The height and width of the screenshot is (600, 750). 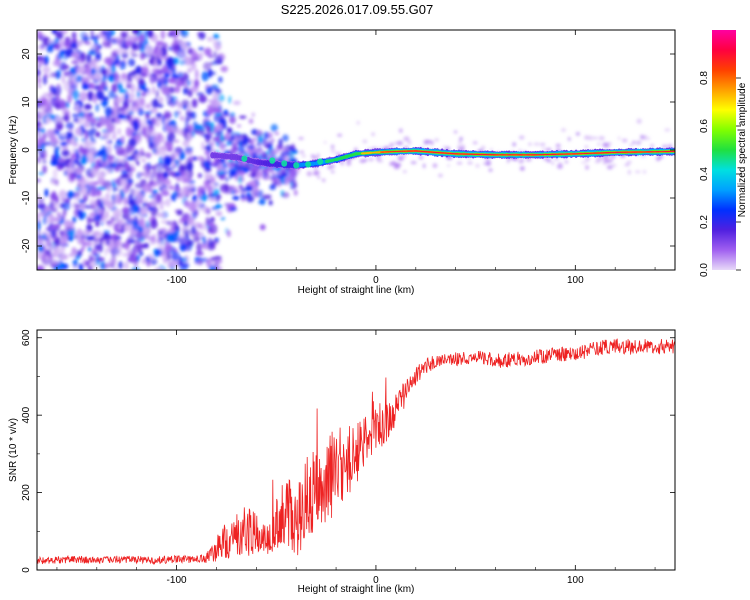 I want to click on snr-xtick-label: 100, so click(x=575, y=580).